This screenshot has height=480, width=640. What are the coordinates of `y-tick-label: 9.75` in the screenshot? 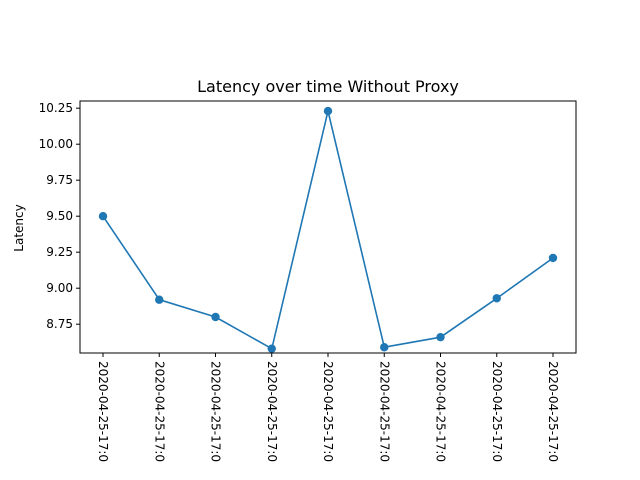 It's located at (59, 180).